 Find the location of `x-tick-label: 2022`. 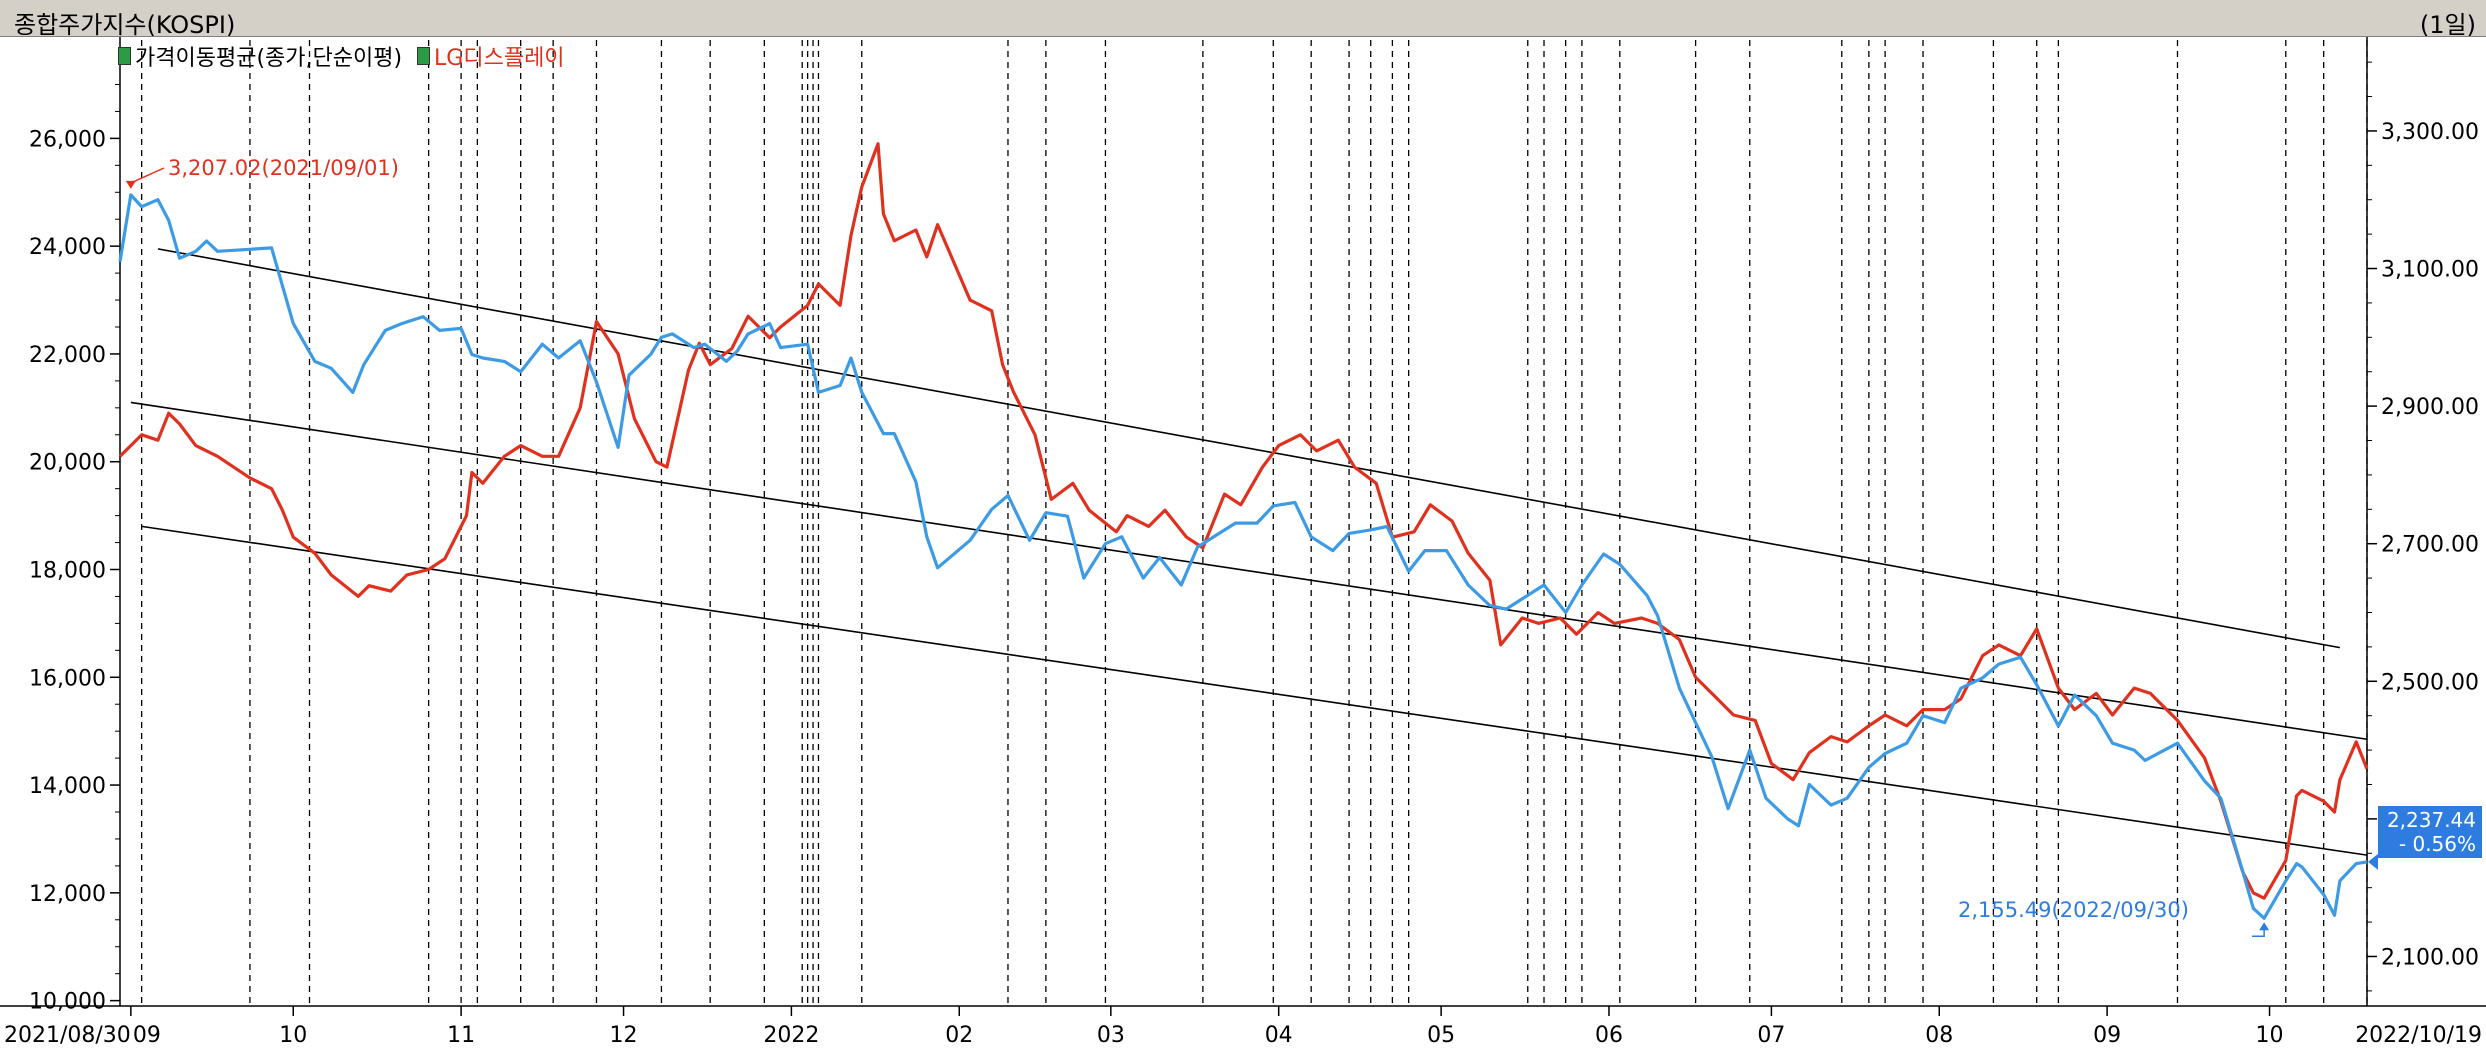

x-tick-label: 2022 is located at coordinates (791, 1035).